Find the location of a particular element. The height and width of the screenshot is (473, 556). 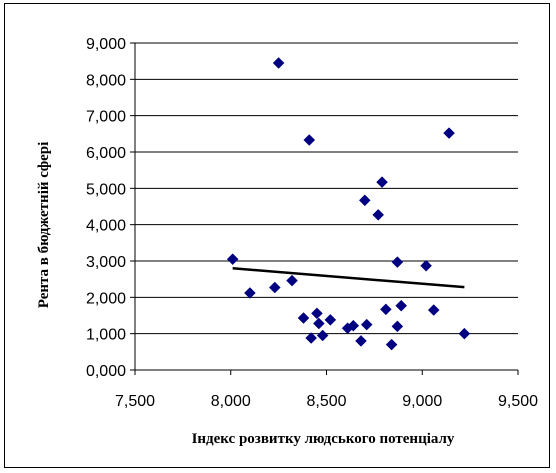

y-tick-label: 6,000 is located at coordinates (106, 153).